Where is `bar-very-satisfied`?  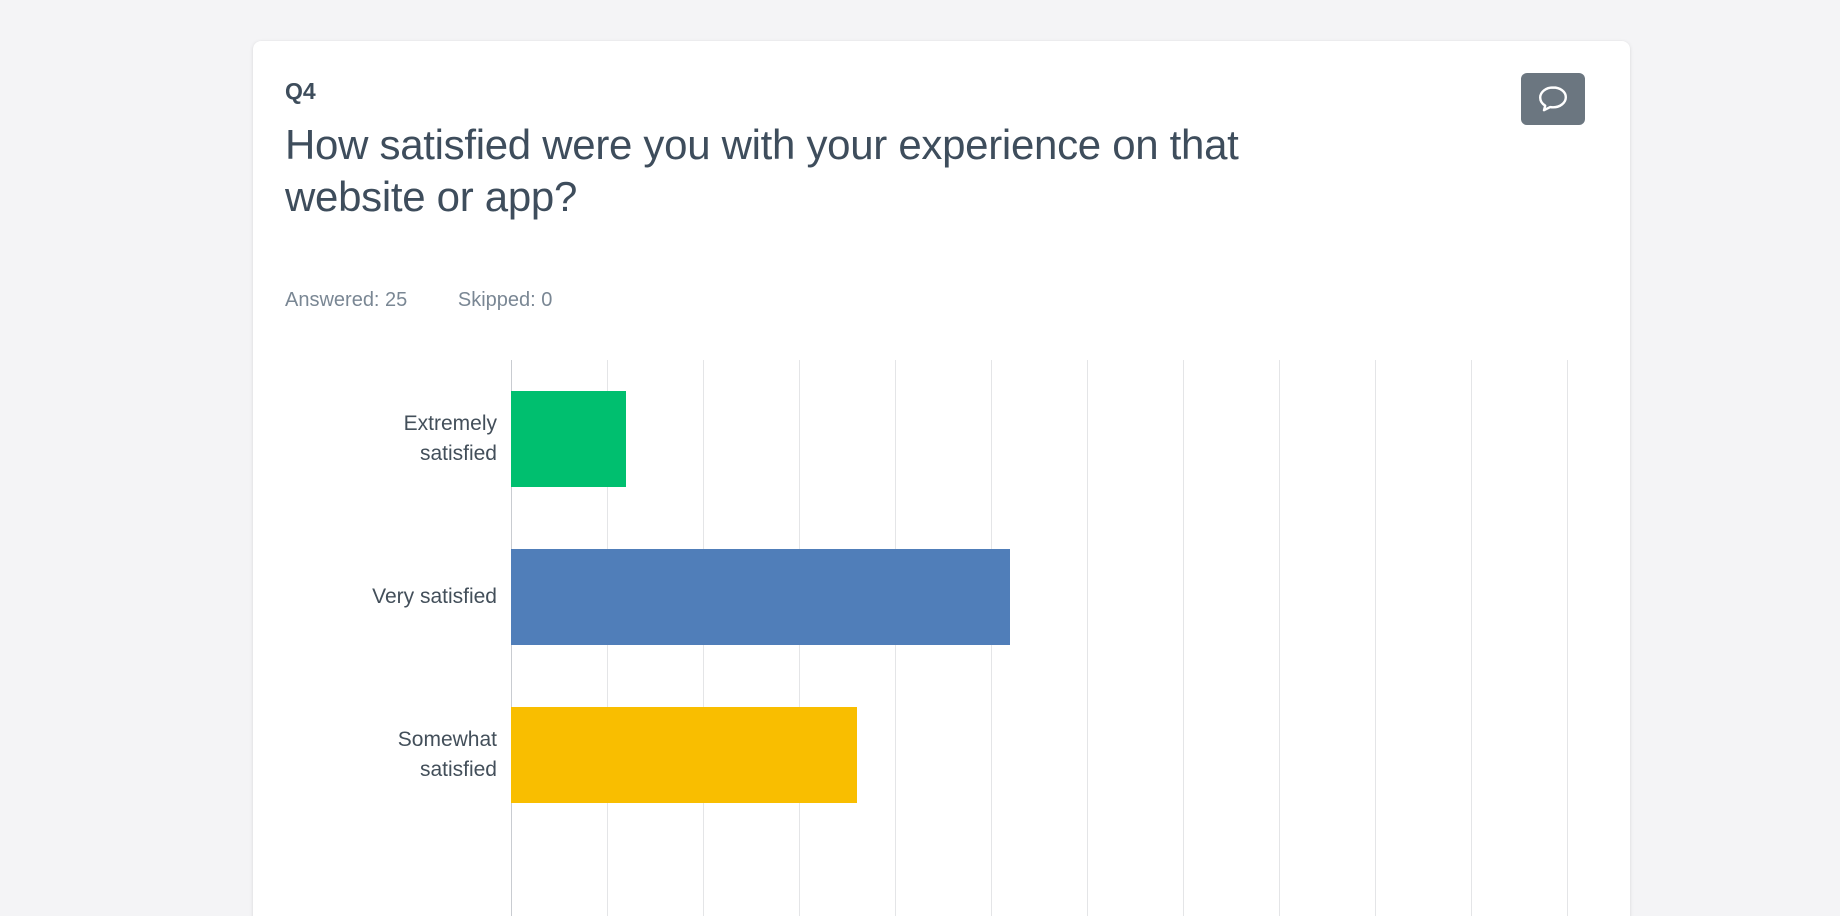 bar-very-satisfied is located at coordinates (761, 597).